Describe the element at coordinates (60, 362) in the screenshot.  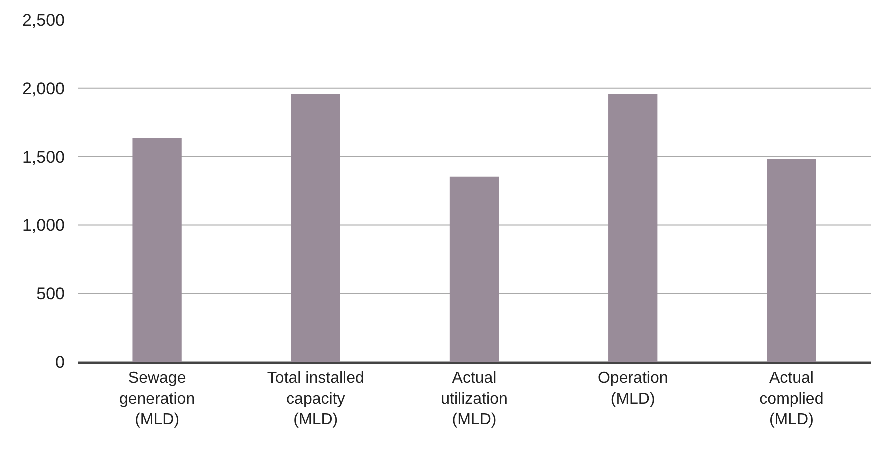
I see `y-tick-label: 0` at that location.